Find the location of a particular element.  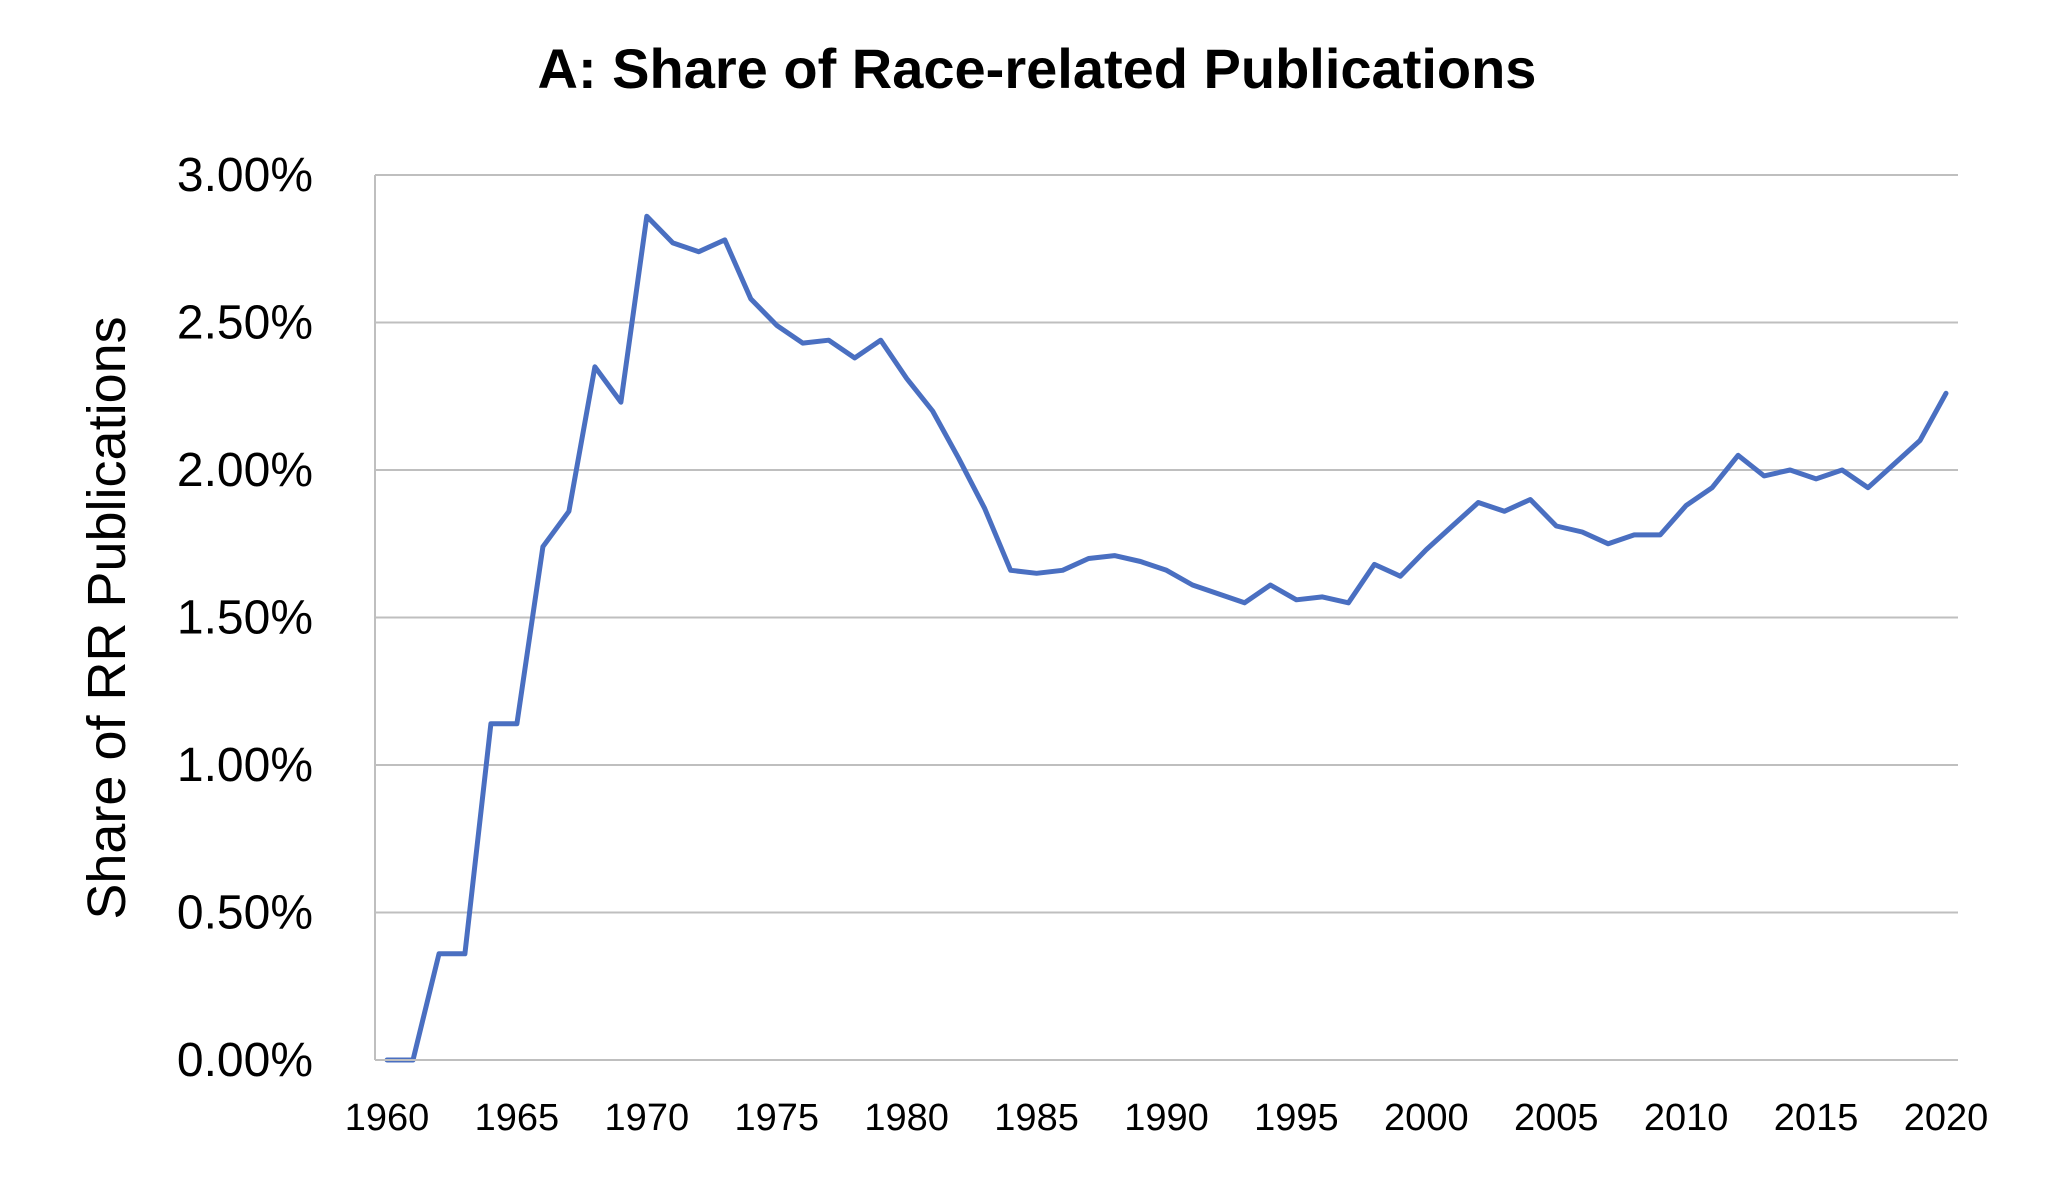

chart-title: A: Share of Race-related Publications is located at coordinates (1037, 68).